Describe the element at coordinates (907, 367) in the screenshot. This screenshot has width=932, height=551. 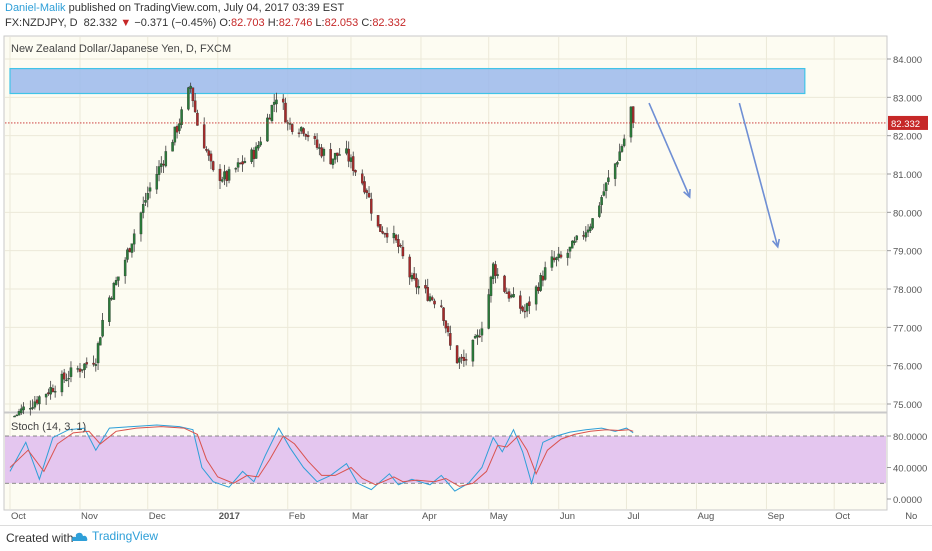
I see `price-axis-label: 76.000` at that location.